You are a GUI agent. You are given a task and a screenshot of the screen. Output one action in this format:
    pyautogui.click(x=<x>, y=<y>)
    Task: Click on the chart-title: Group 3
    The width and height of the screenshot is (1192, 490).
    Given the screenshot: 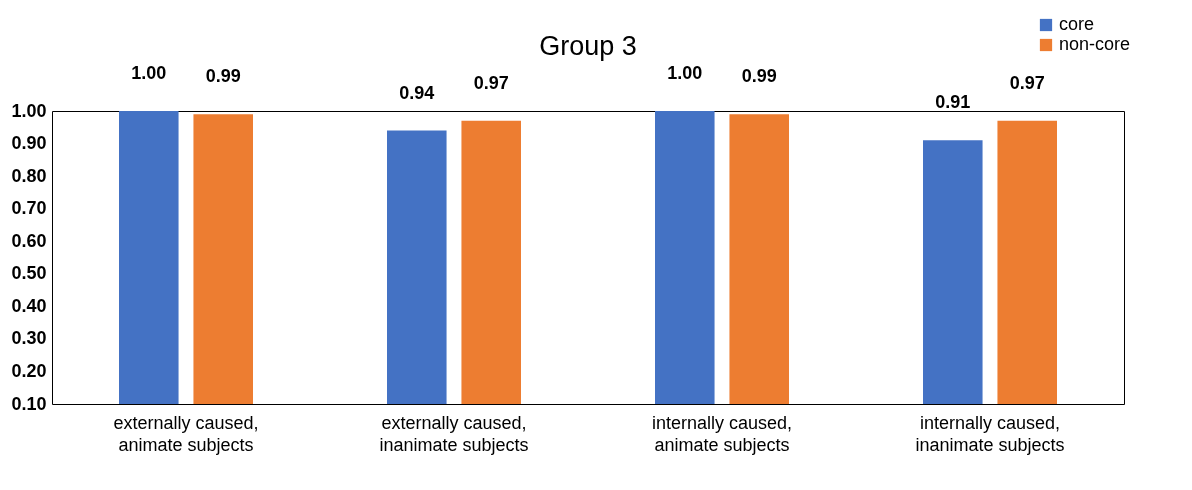 What is the action you would take?
    pyautogui.click(x=588, y=46)
    